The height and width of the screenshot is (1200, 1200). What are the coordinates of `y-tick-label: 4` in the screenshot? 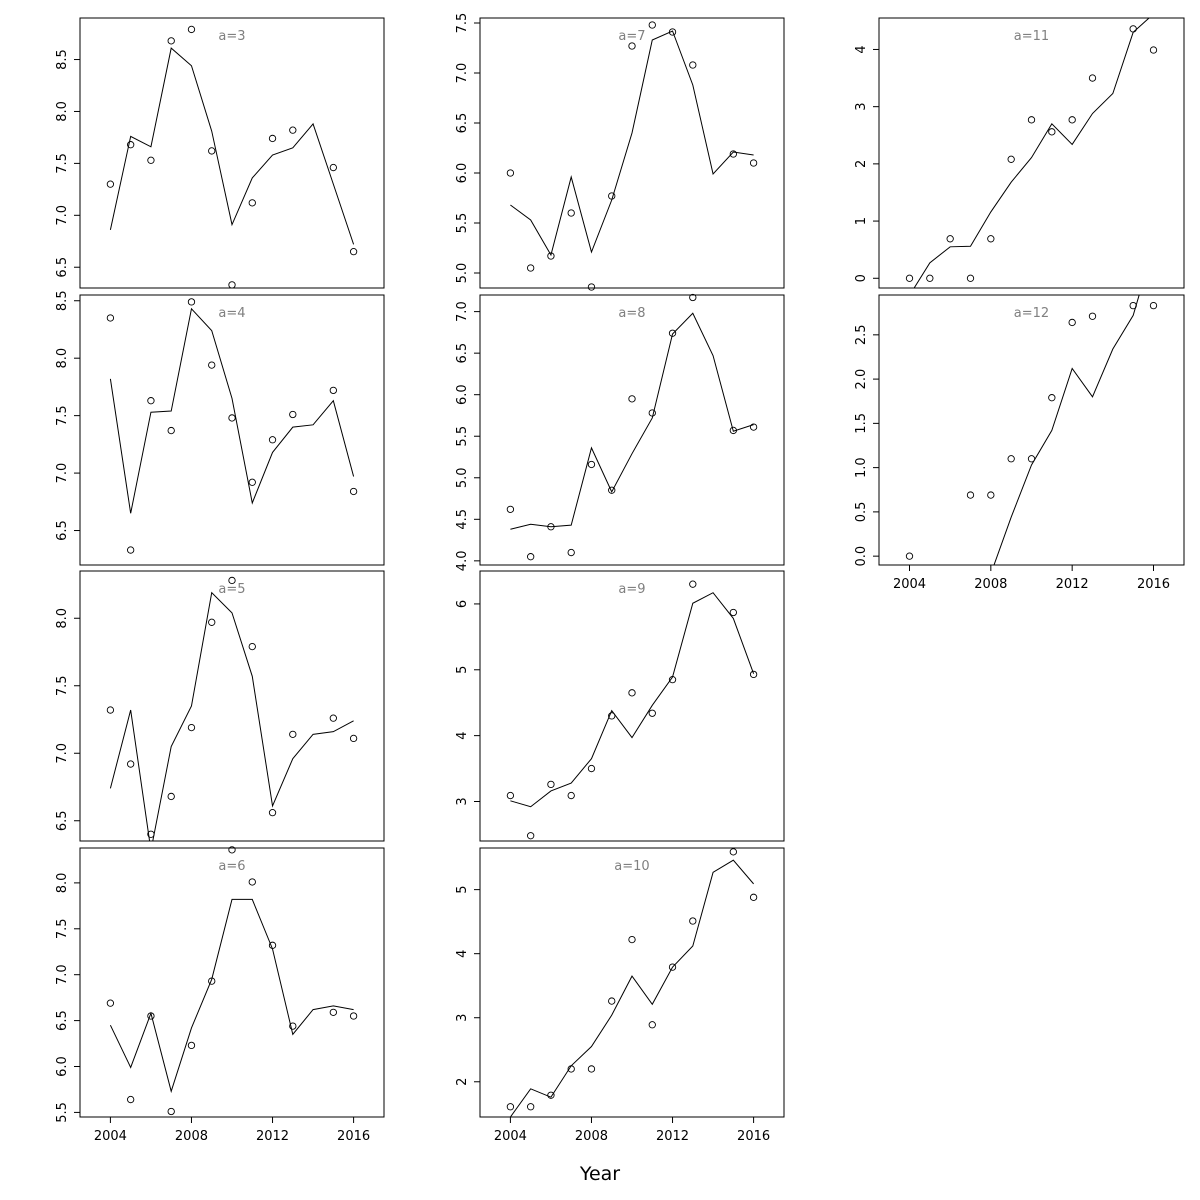 It's located at (462, 954).